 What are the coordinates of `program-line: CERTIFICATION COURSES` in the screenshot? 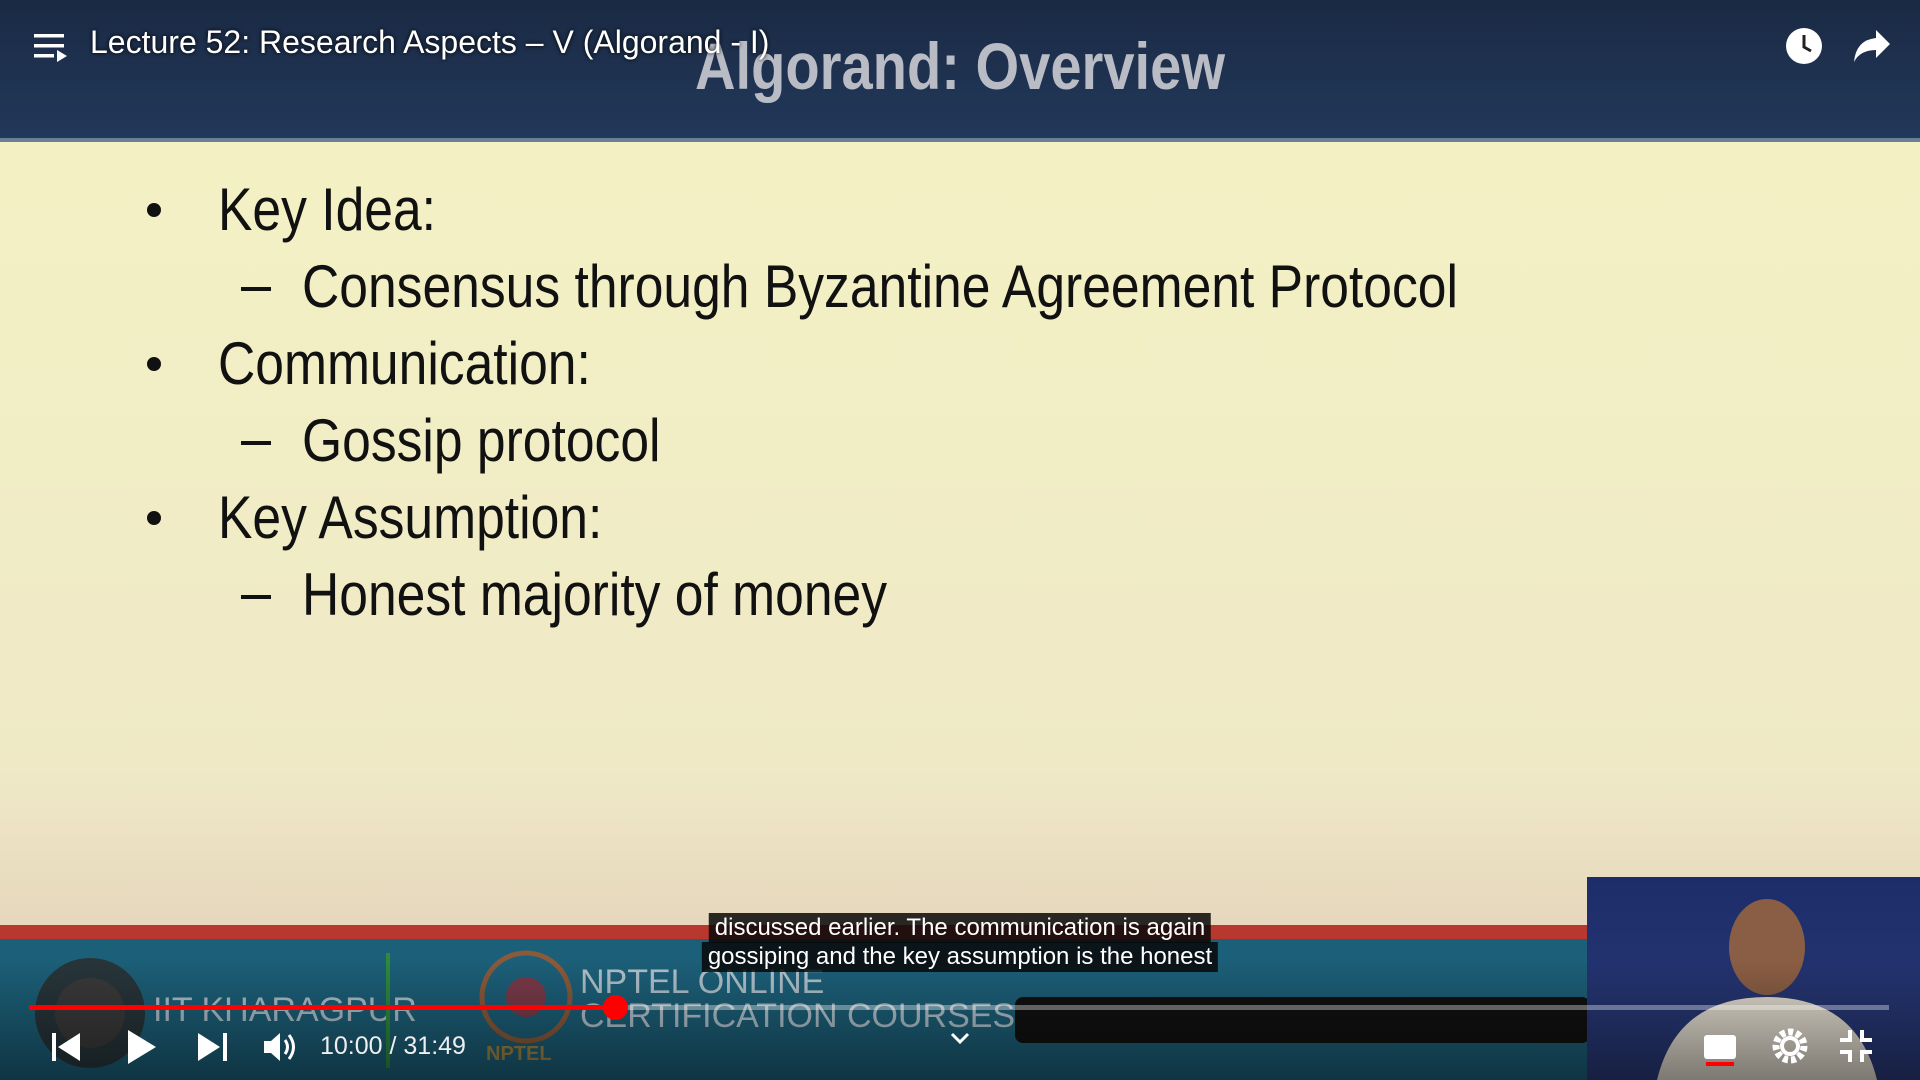 It's located at (797, 1016).